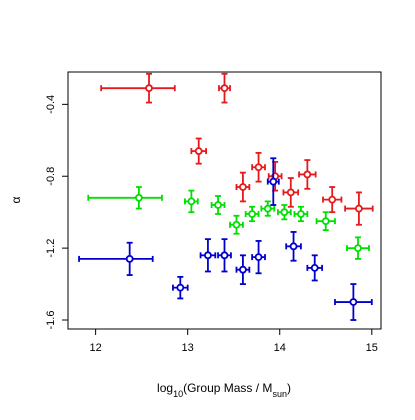 Image resolution: width=415 pixels, height=420 pixels. I want to click on x-tick-label: 13, so click(188, 348).